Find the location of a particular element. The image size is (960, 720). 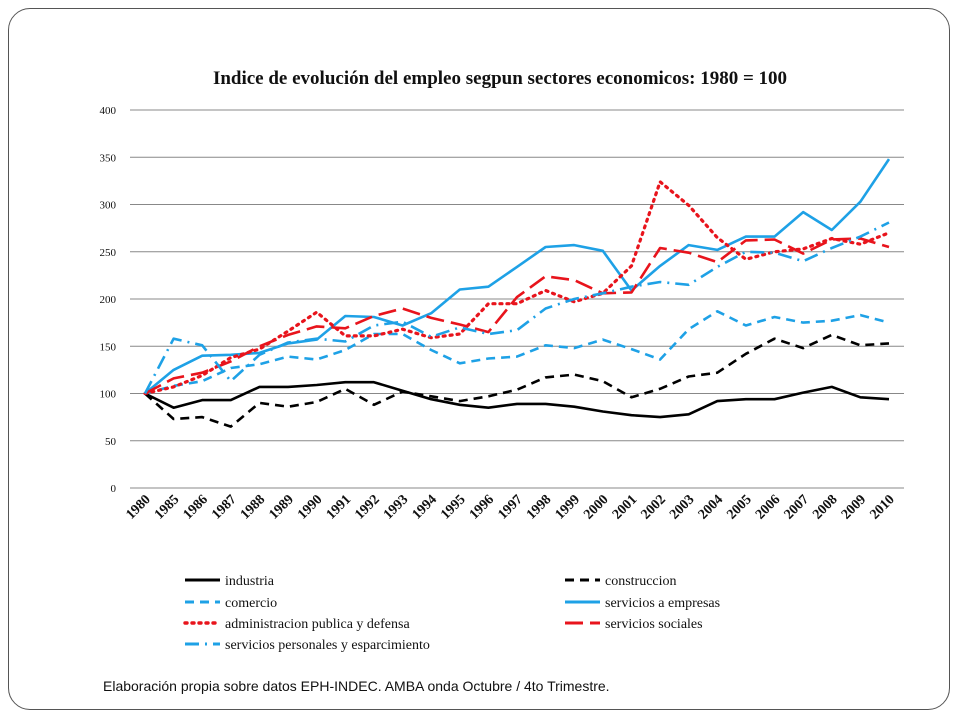

x-tick-label: 1997 is located at coordinates (510, 507).